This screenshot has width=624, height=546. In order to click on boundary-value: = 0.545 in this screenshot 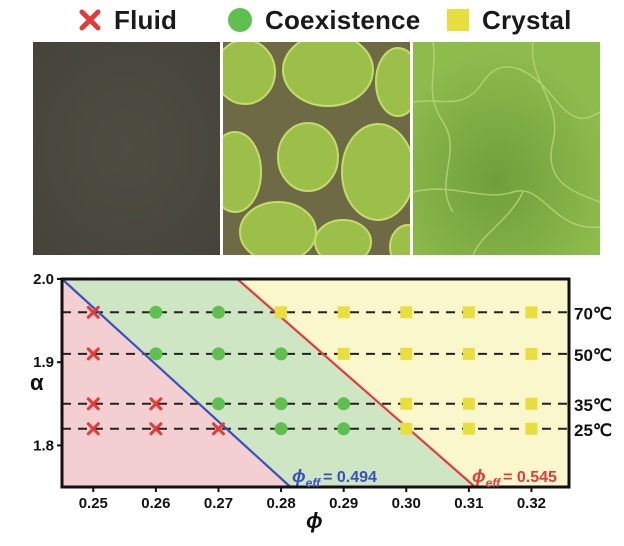, I will do `click(530, 477)`.